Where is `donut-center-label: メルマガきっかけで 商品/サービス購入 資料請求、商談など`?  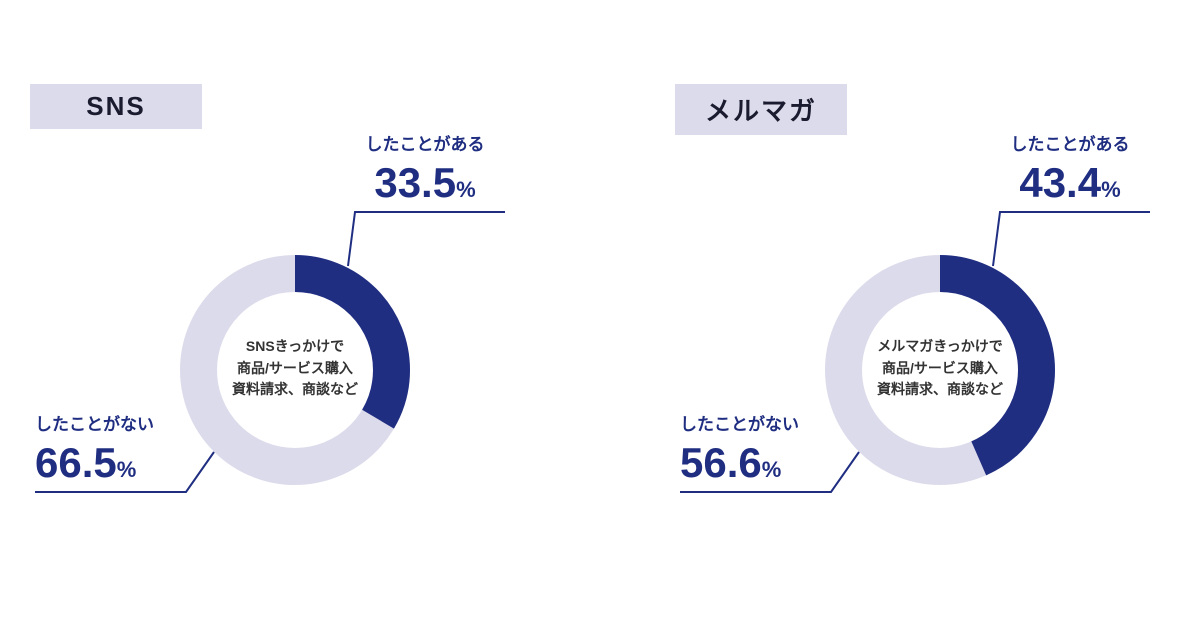 donut-center-label: メルマガきっかけで 商品/サービス購入 資料請求、商談など is located at coordinates (940, 368).